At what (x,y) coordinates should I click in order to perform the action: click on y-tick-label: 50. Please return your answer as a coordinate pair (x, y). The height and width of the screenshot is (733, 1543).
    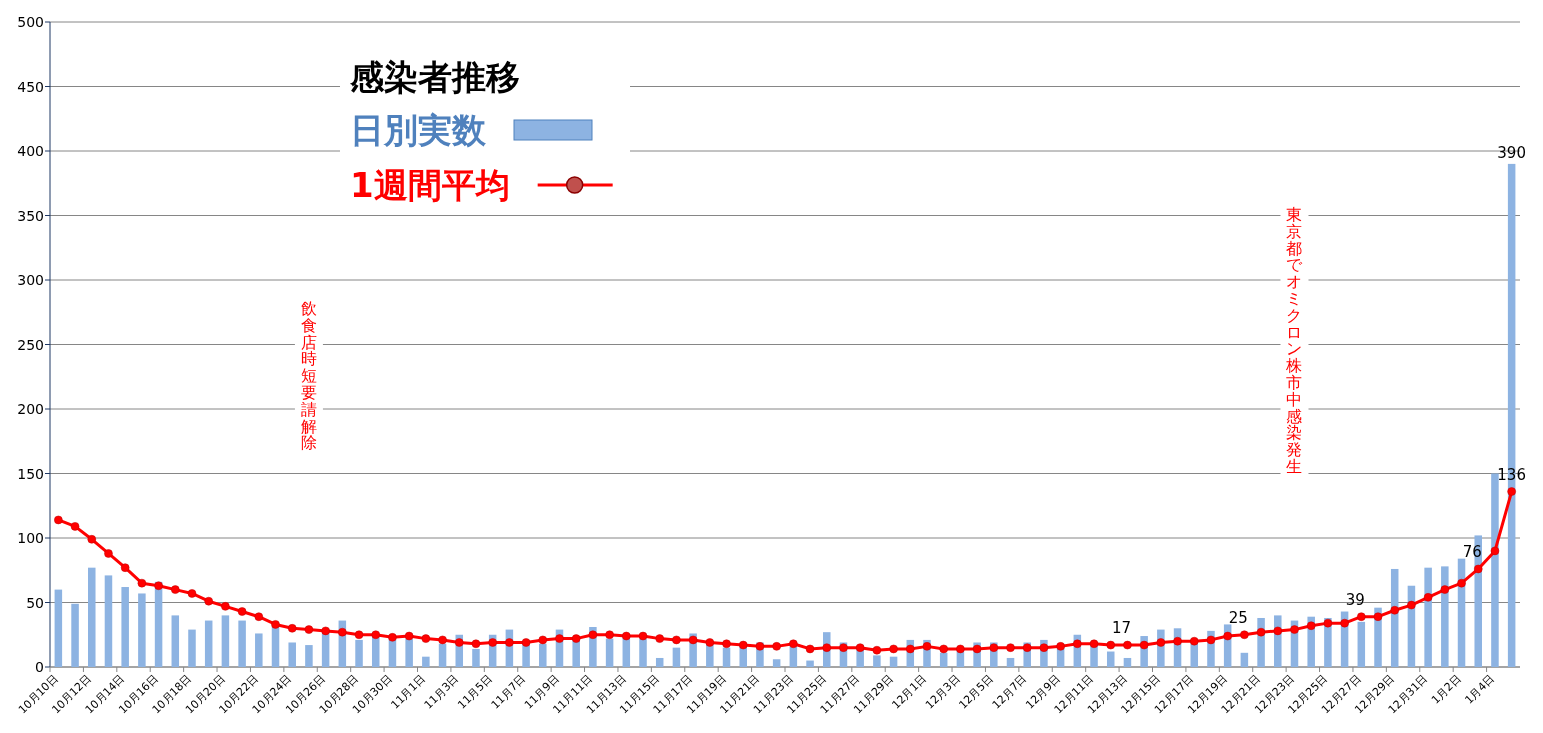
    Looking at the image, I should click on (35, 602).